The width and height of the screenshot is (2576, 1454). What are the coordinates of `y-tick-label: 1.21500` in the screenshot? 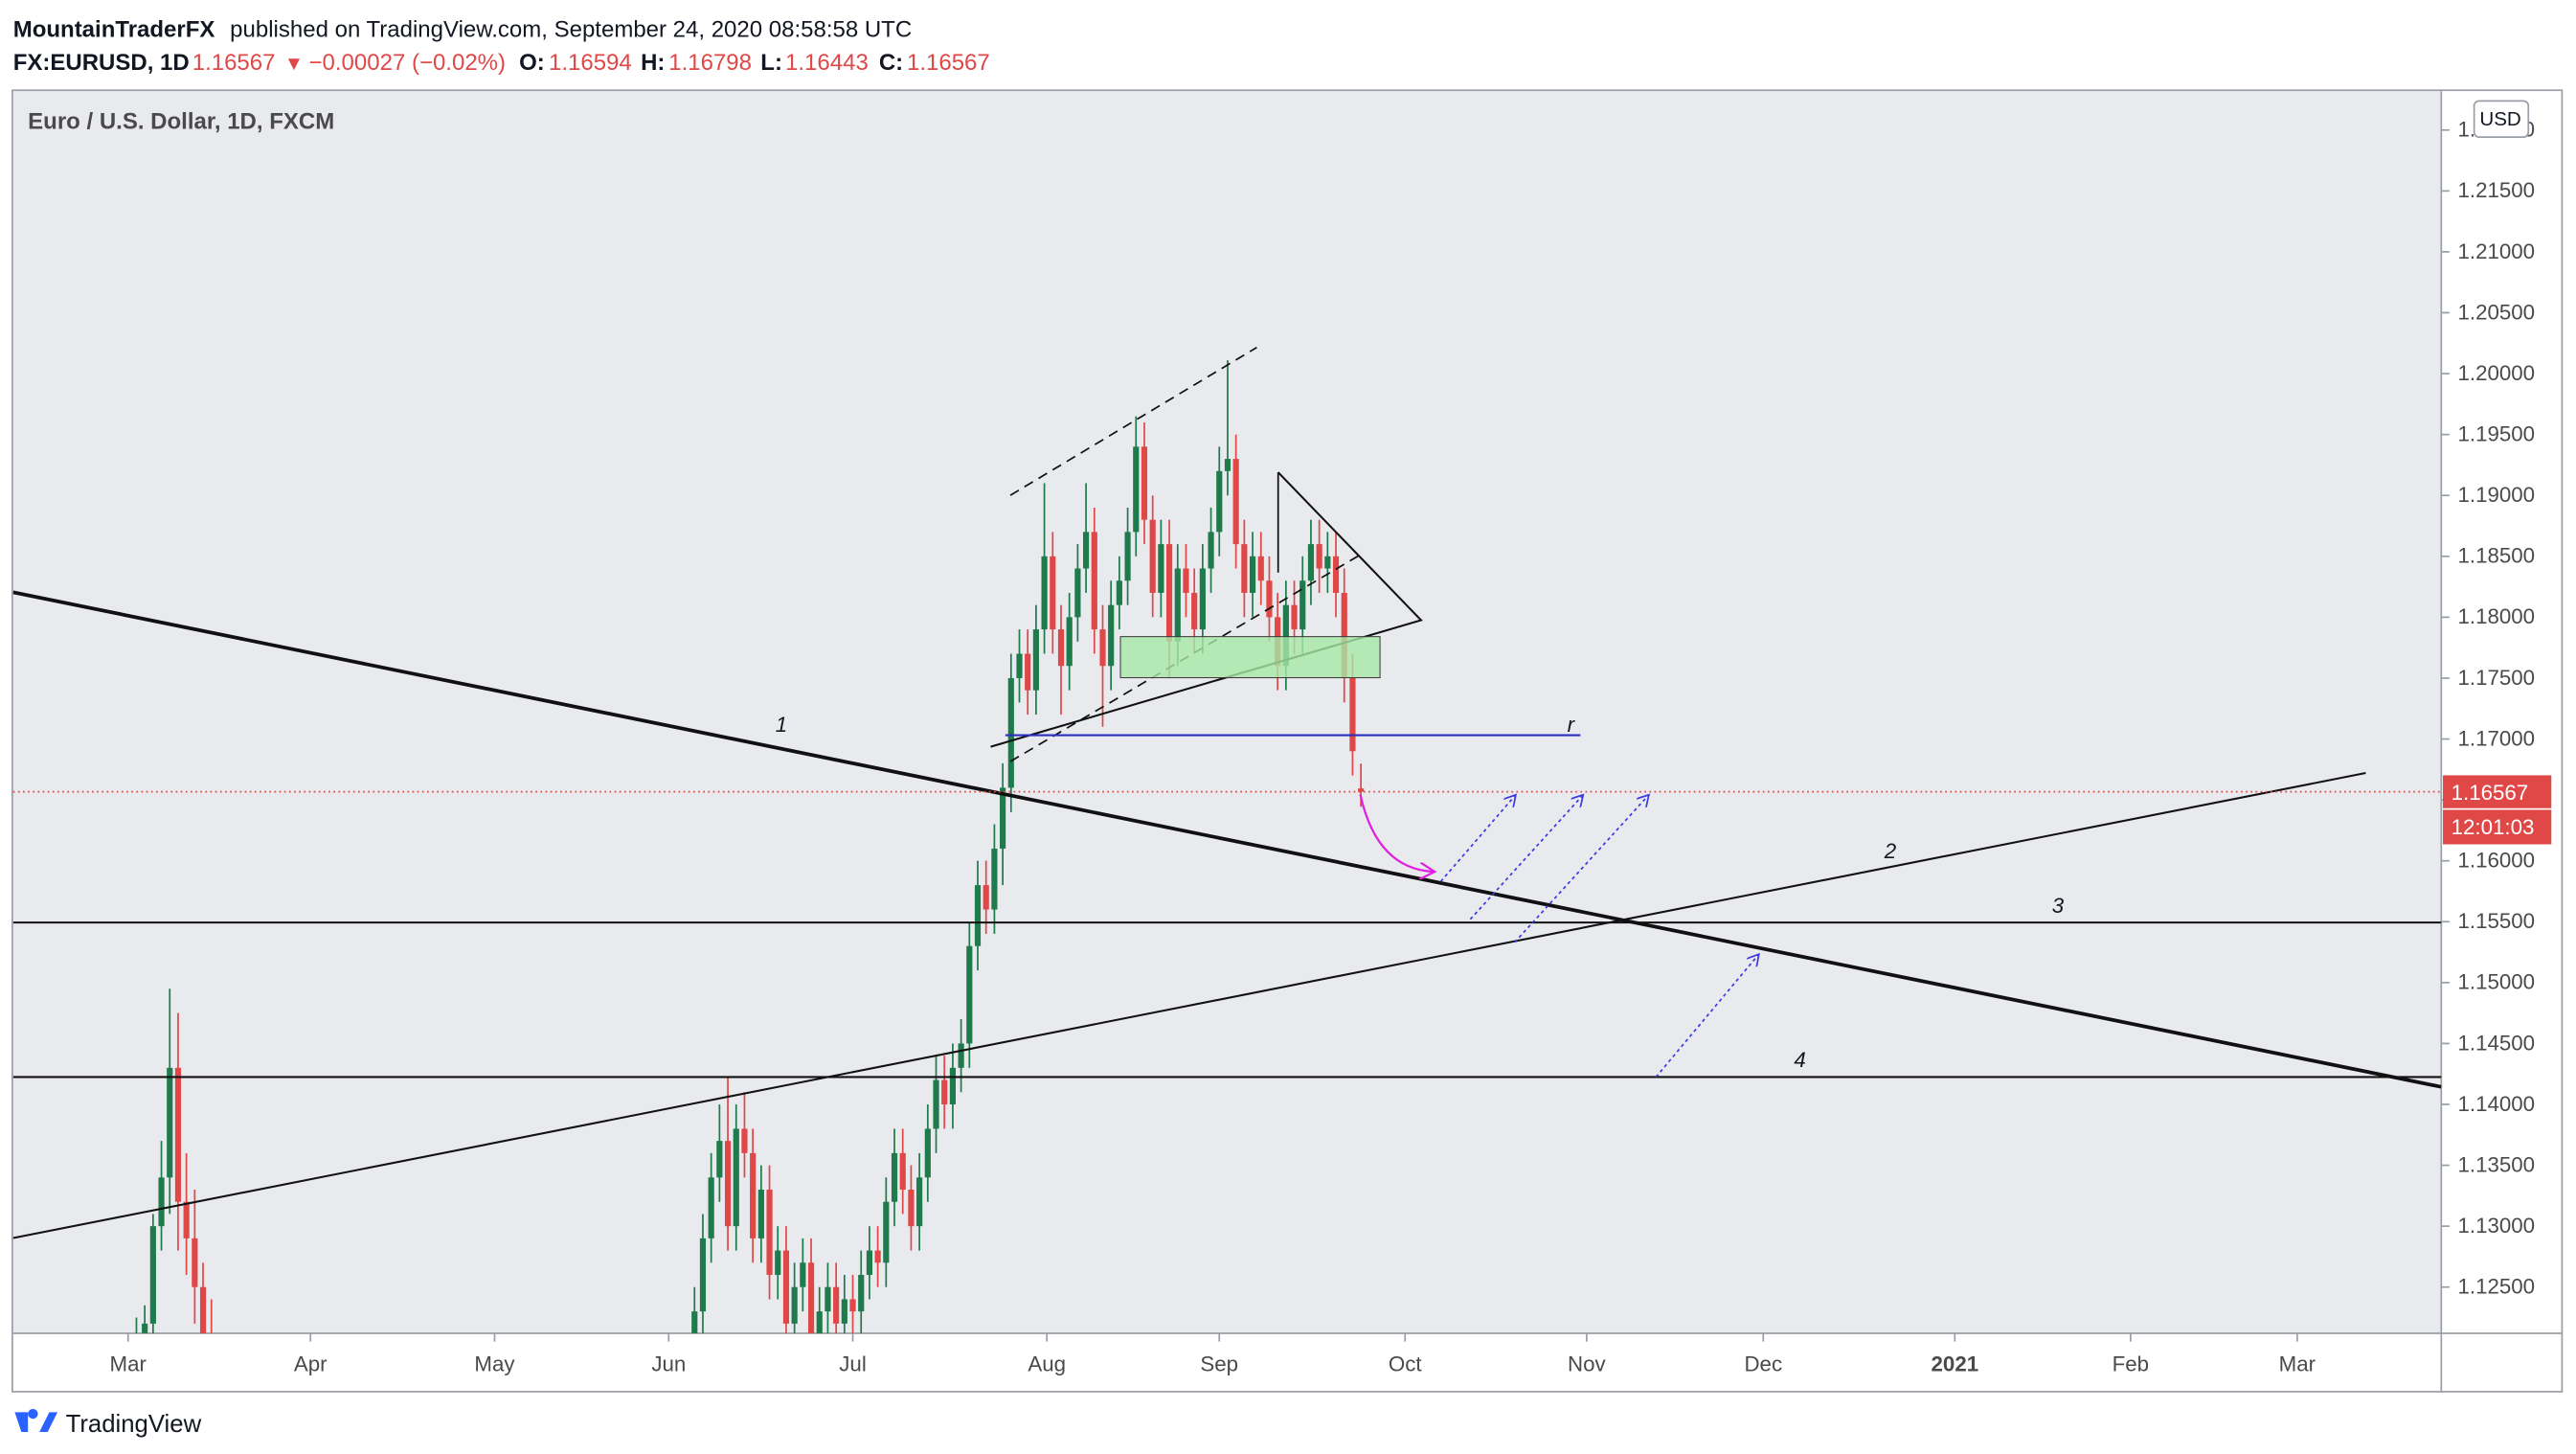 It's located at (2496, 190).